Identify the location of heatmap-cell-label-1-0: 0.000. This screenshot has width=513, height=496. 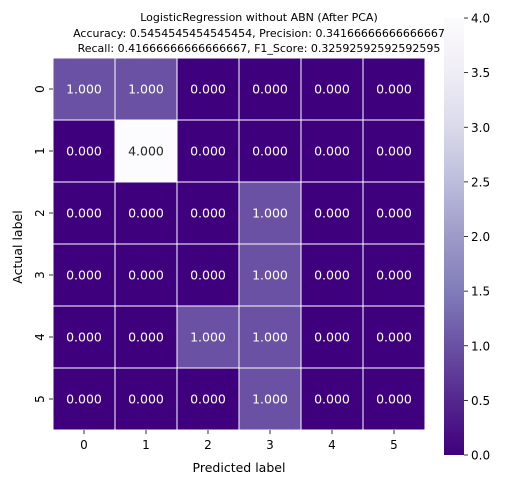
(84, 151).